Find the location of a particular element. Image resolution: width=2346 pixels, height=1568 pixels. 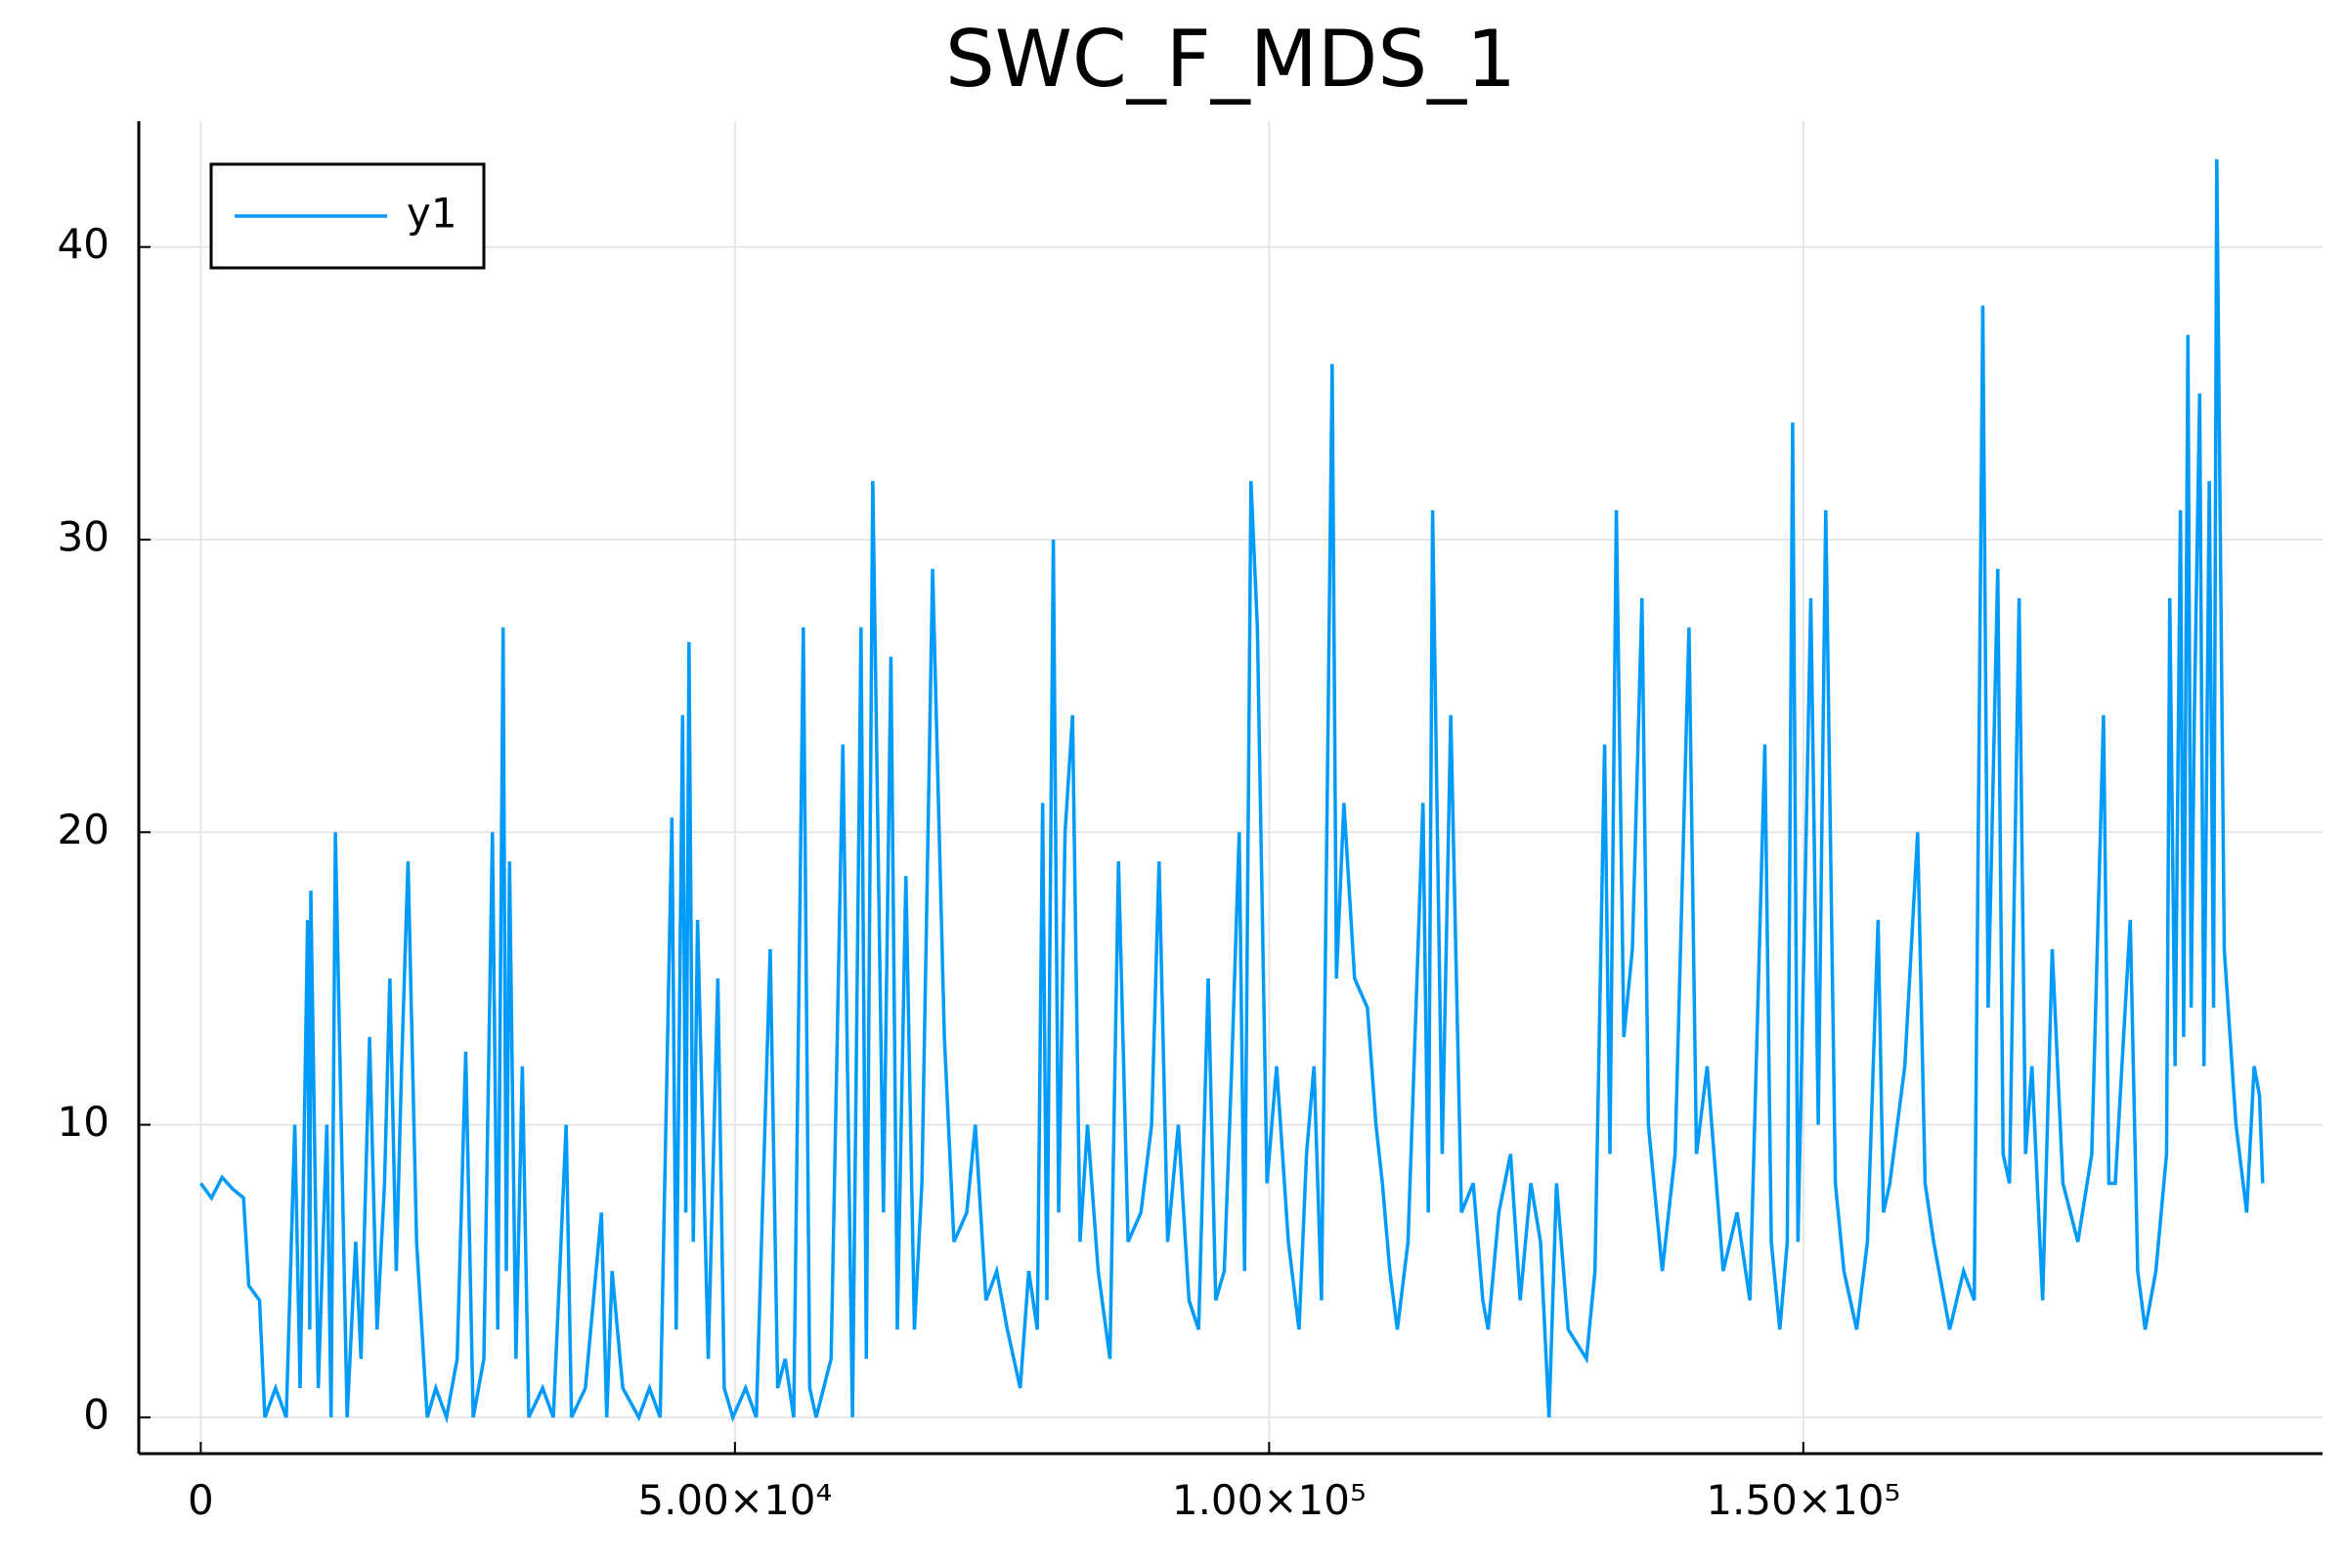

x-tick-label: 0 is located at coordinates (201, 1500).